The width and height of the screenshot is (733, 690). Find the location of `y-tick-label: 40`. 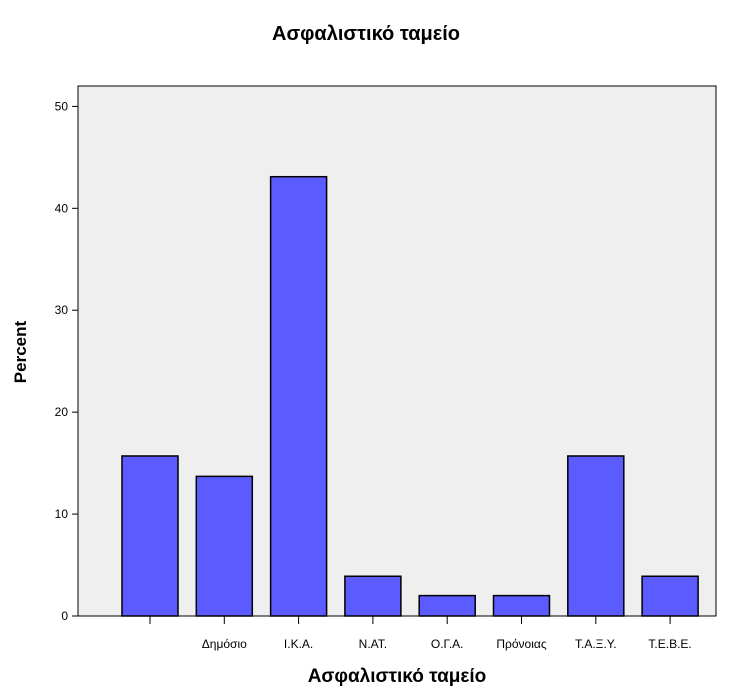

y-tick-label: 40 is located at coordinates (62, 208).